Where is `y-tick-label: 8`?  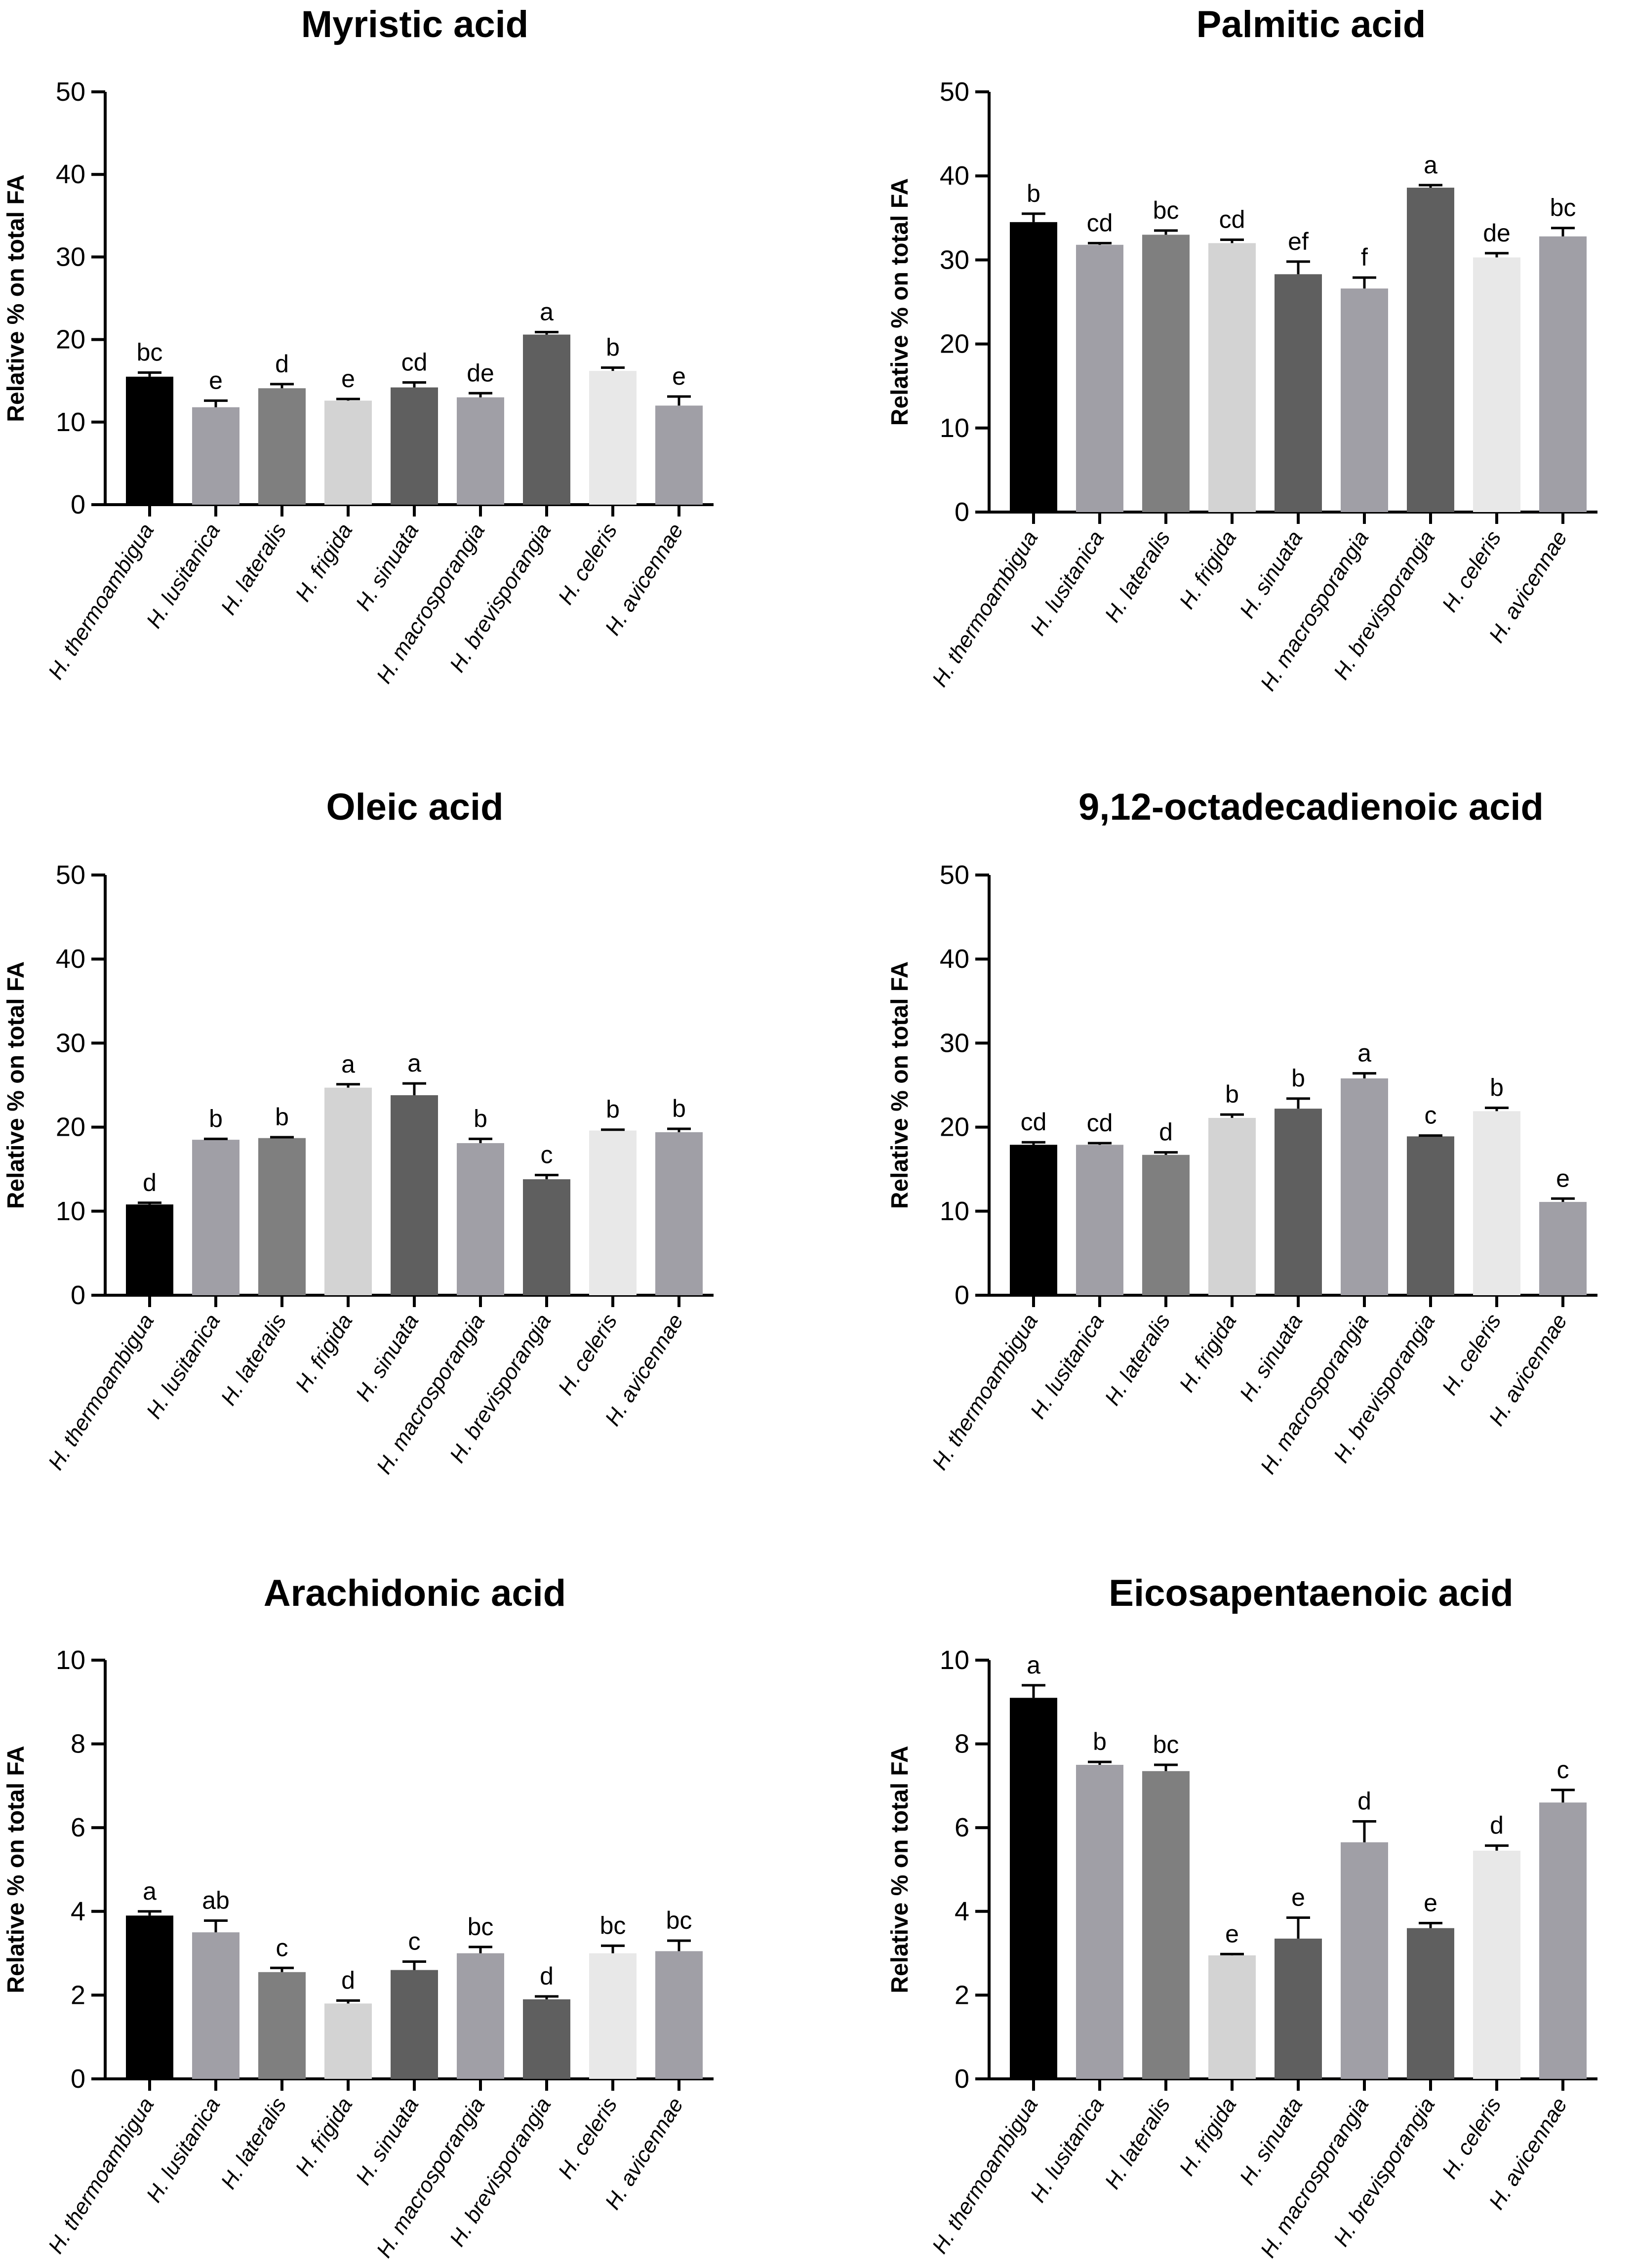
y-tick-label: 8 is located at coordinates (78, 1744).